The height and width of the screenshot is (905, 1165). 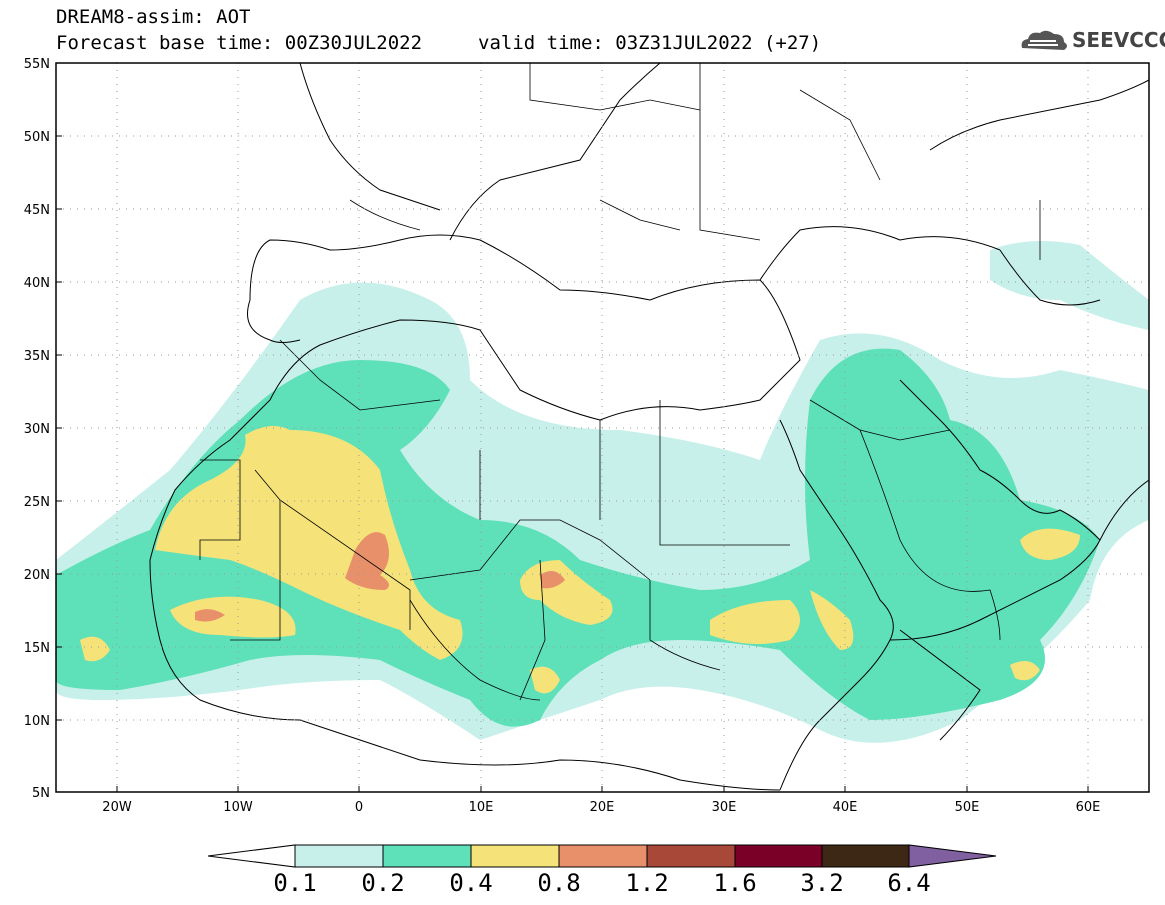 I want to click on lon-label: 20E, so click(x=602, y=807).